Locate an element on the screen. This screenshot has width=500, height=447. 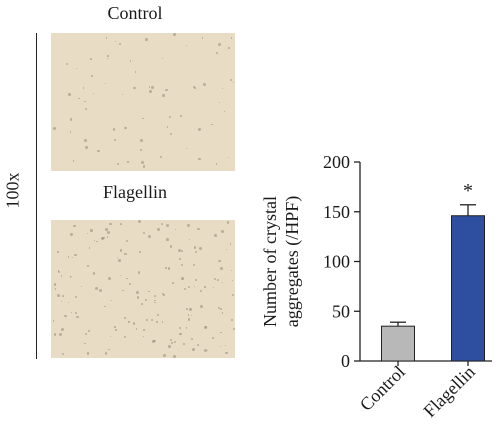
control-panel-title: Control is located at coordinates (135, 13).